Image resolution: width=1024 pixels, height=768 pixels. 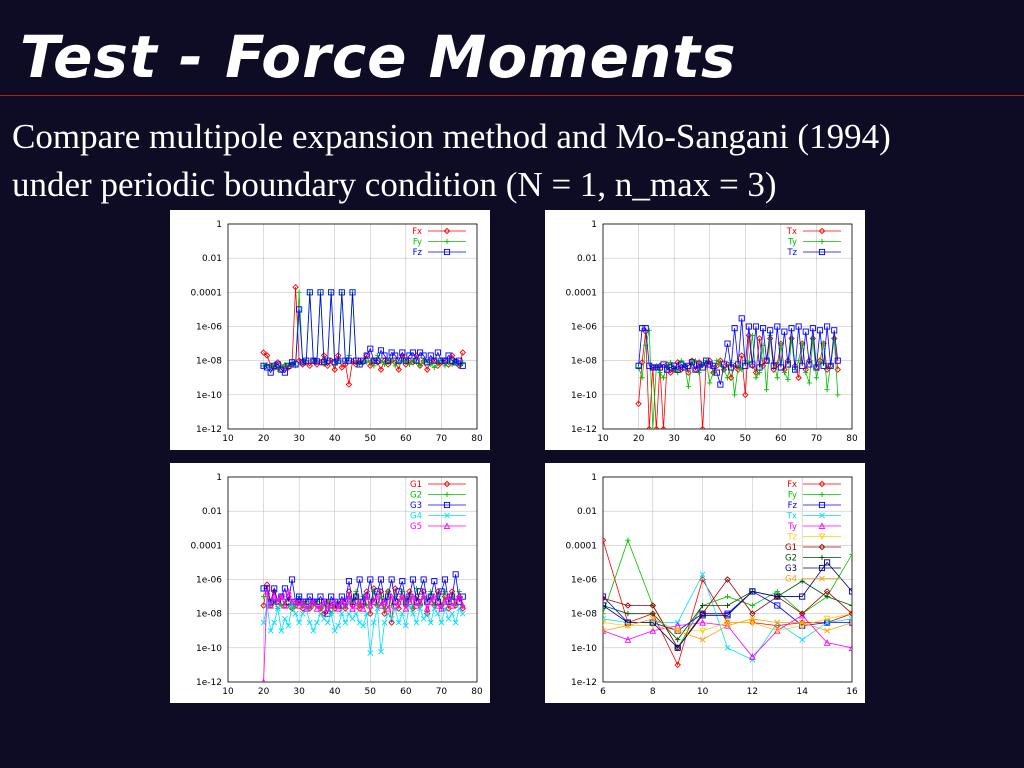 What do you see at coordinates (584, 430) in the screenshot?
I see `y-tick-label: 1e-12` at bounding box center [584, 430].